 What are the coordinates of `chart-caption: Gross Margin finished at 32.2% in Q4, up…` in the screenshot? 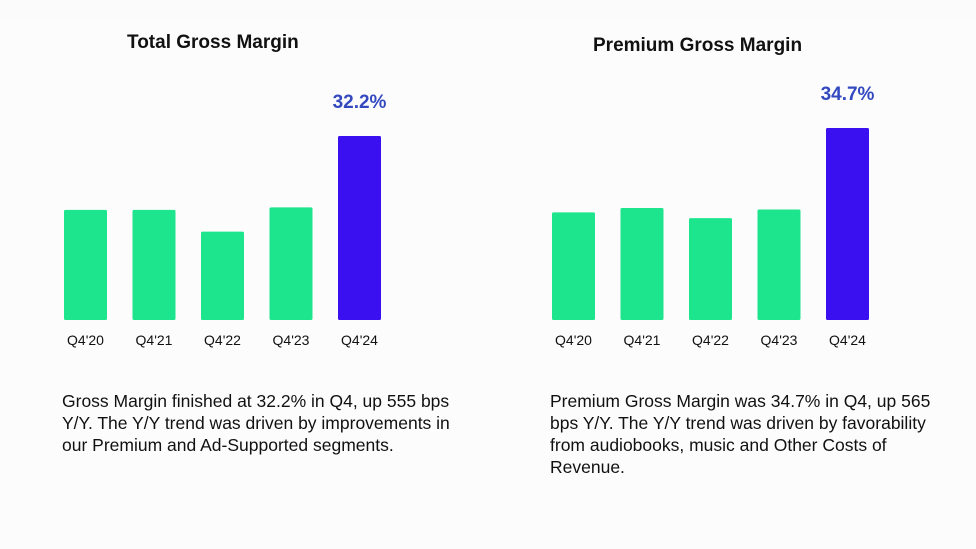 It's located at (256, 423).